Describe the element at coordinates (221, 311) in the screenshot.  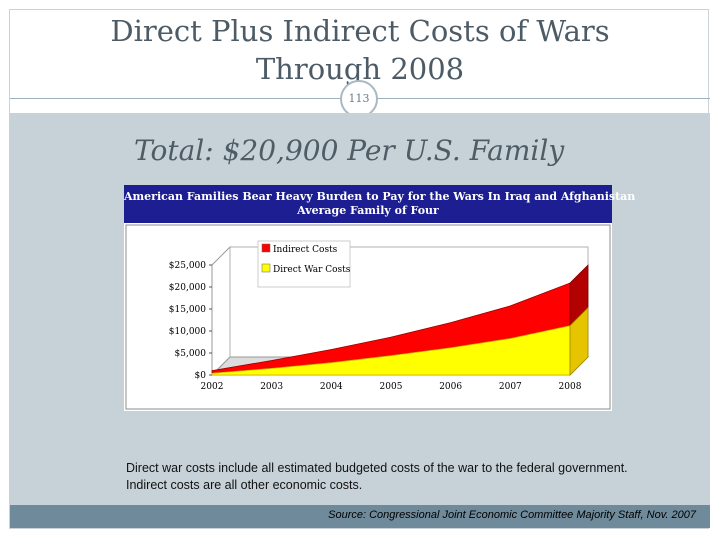
I see `side-wall` at that location.